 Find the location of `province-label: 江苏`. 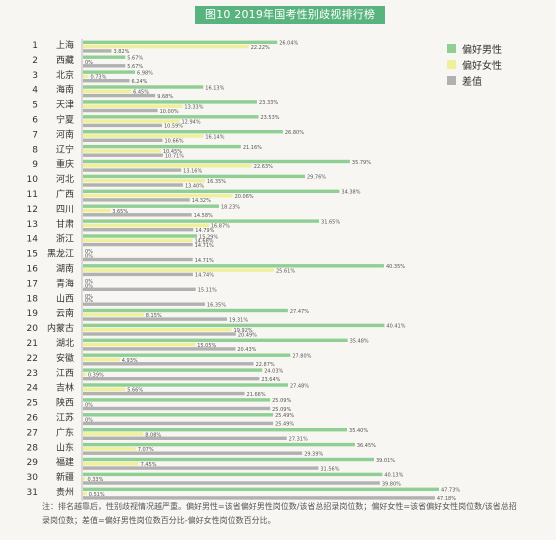

province-label: 江苏 is located at coordinates (65, 418).